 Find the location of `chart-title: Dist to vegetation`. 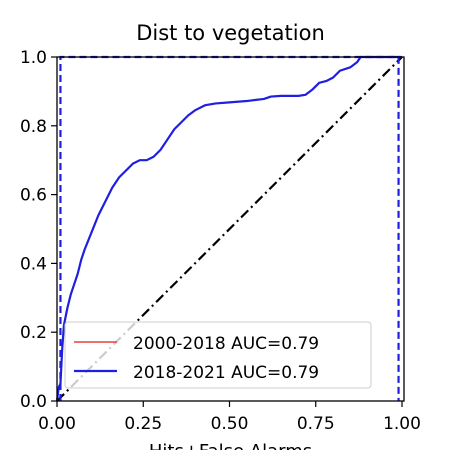

chart-title: Dist to vegetation is located at coordinates (230, 33).